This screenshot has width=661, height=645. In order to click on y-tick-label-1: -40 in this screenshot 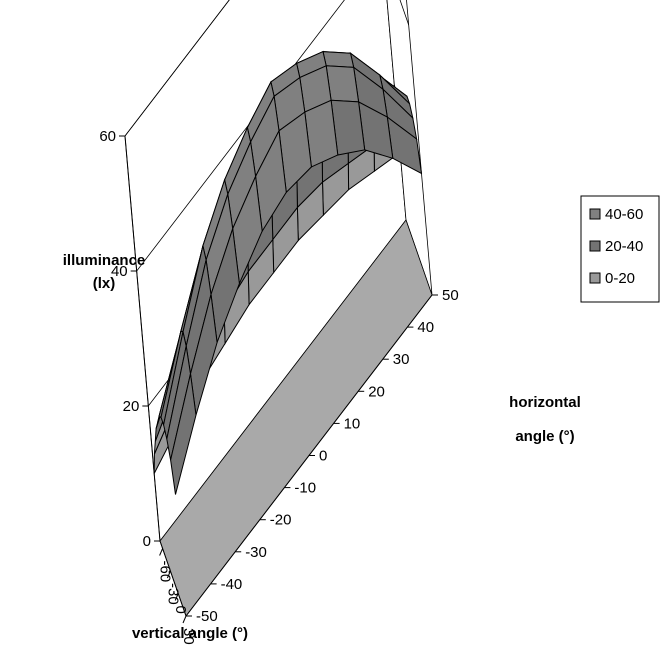, I will do `click(232, 584)`.